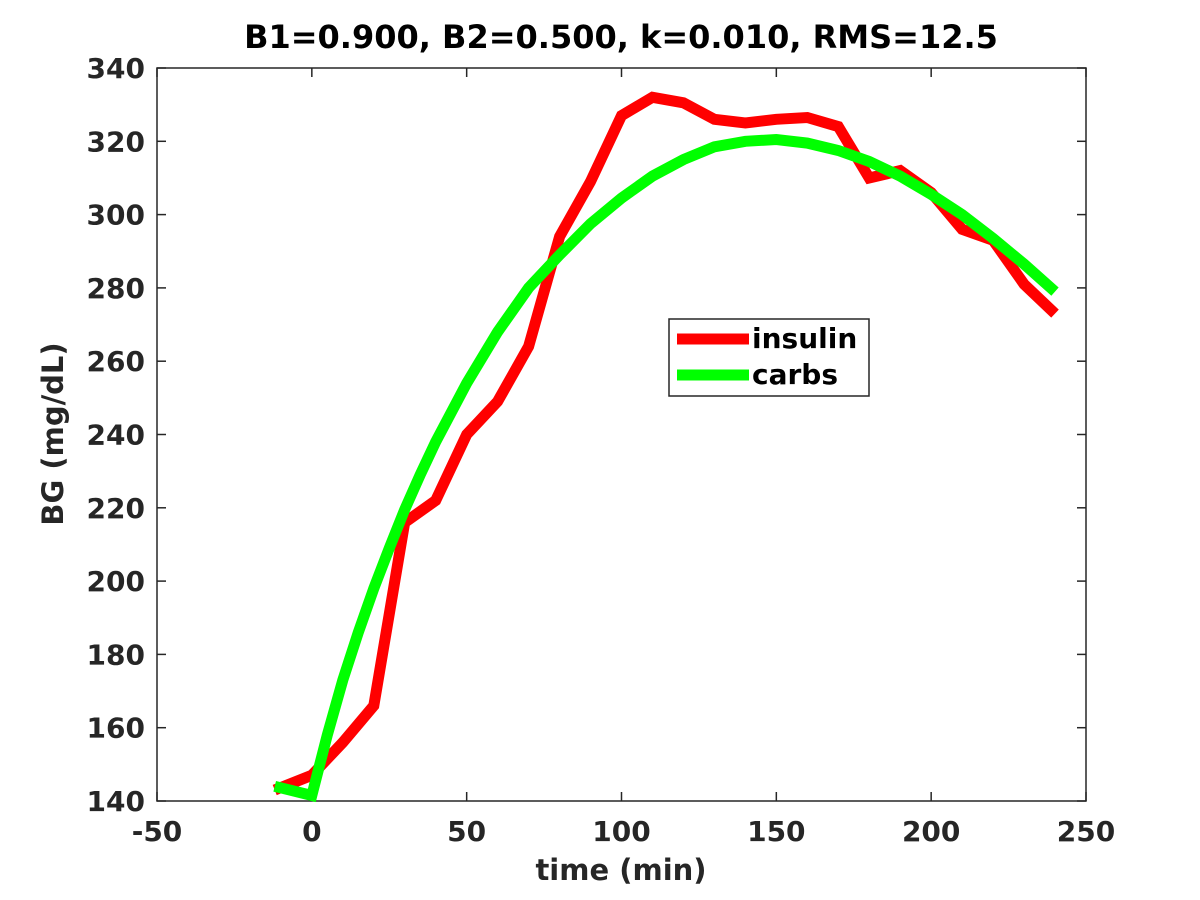 The height and width of the screenshot is (900, 1200). I want to click on y-tick-label: 140, so click(116, 801).